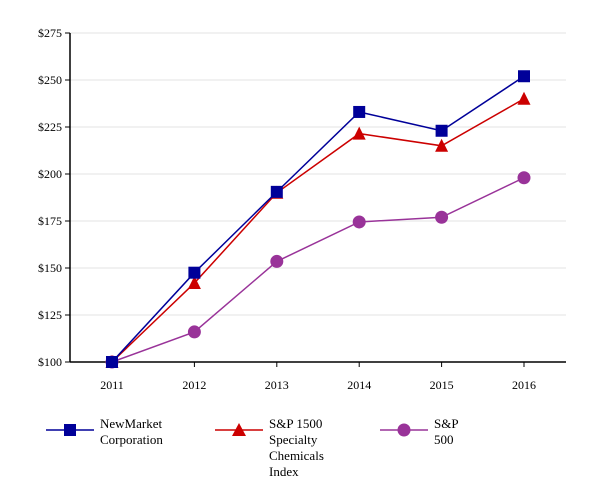 The image size is (598, 480). What do you see at coordinates (50, 268) in the screenshot?
I see `y-tick-label: $150` at bounding box center [50, 268].